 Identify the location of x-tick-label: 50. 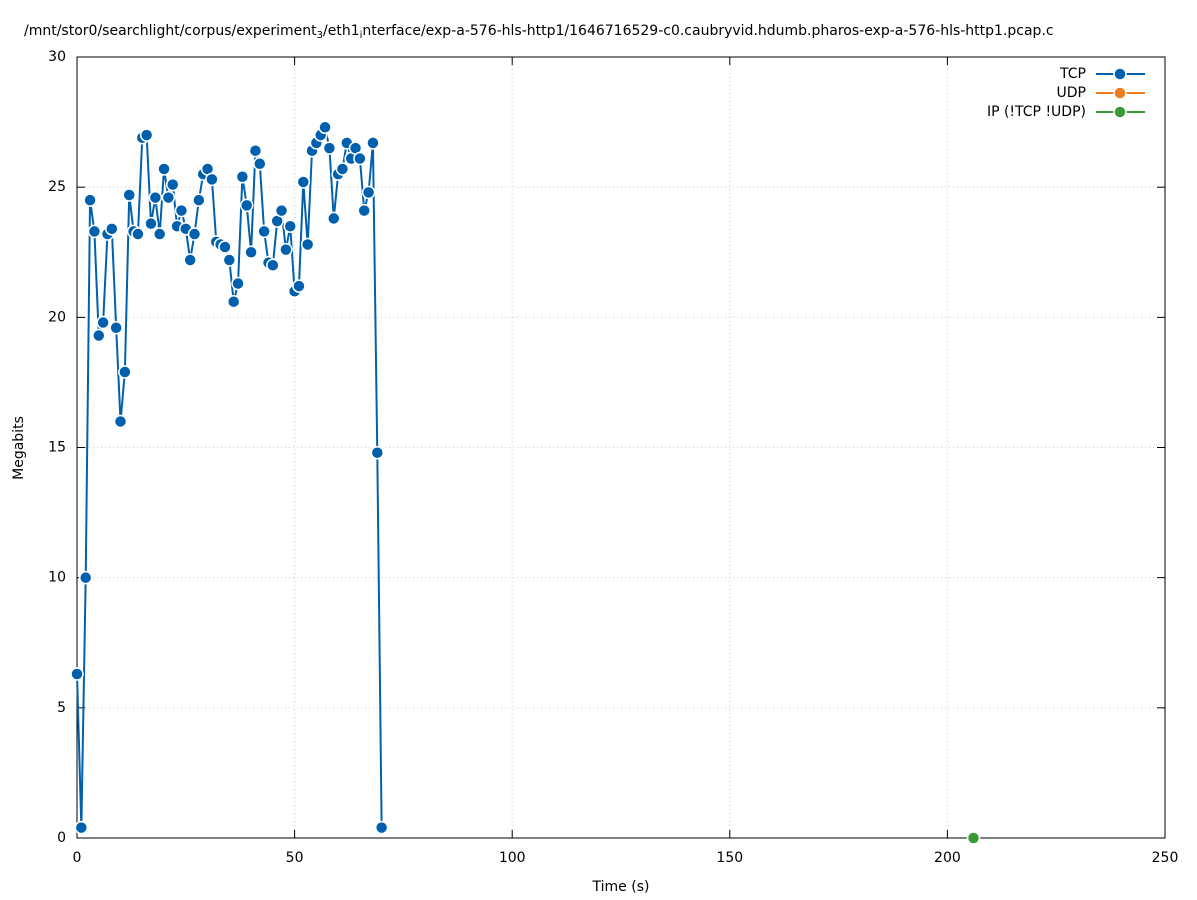
(295, 858).